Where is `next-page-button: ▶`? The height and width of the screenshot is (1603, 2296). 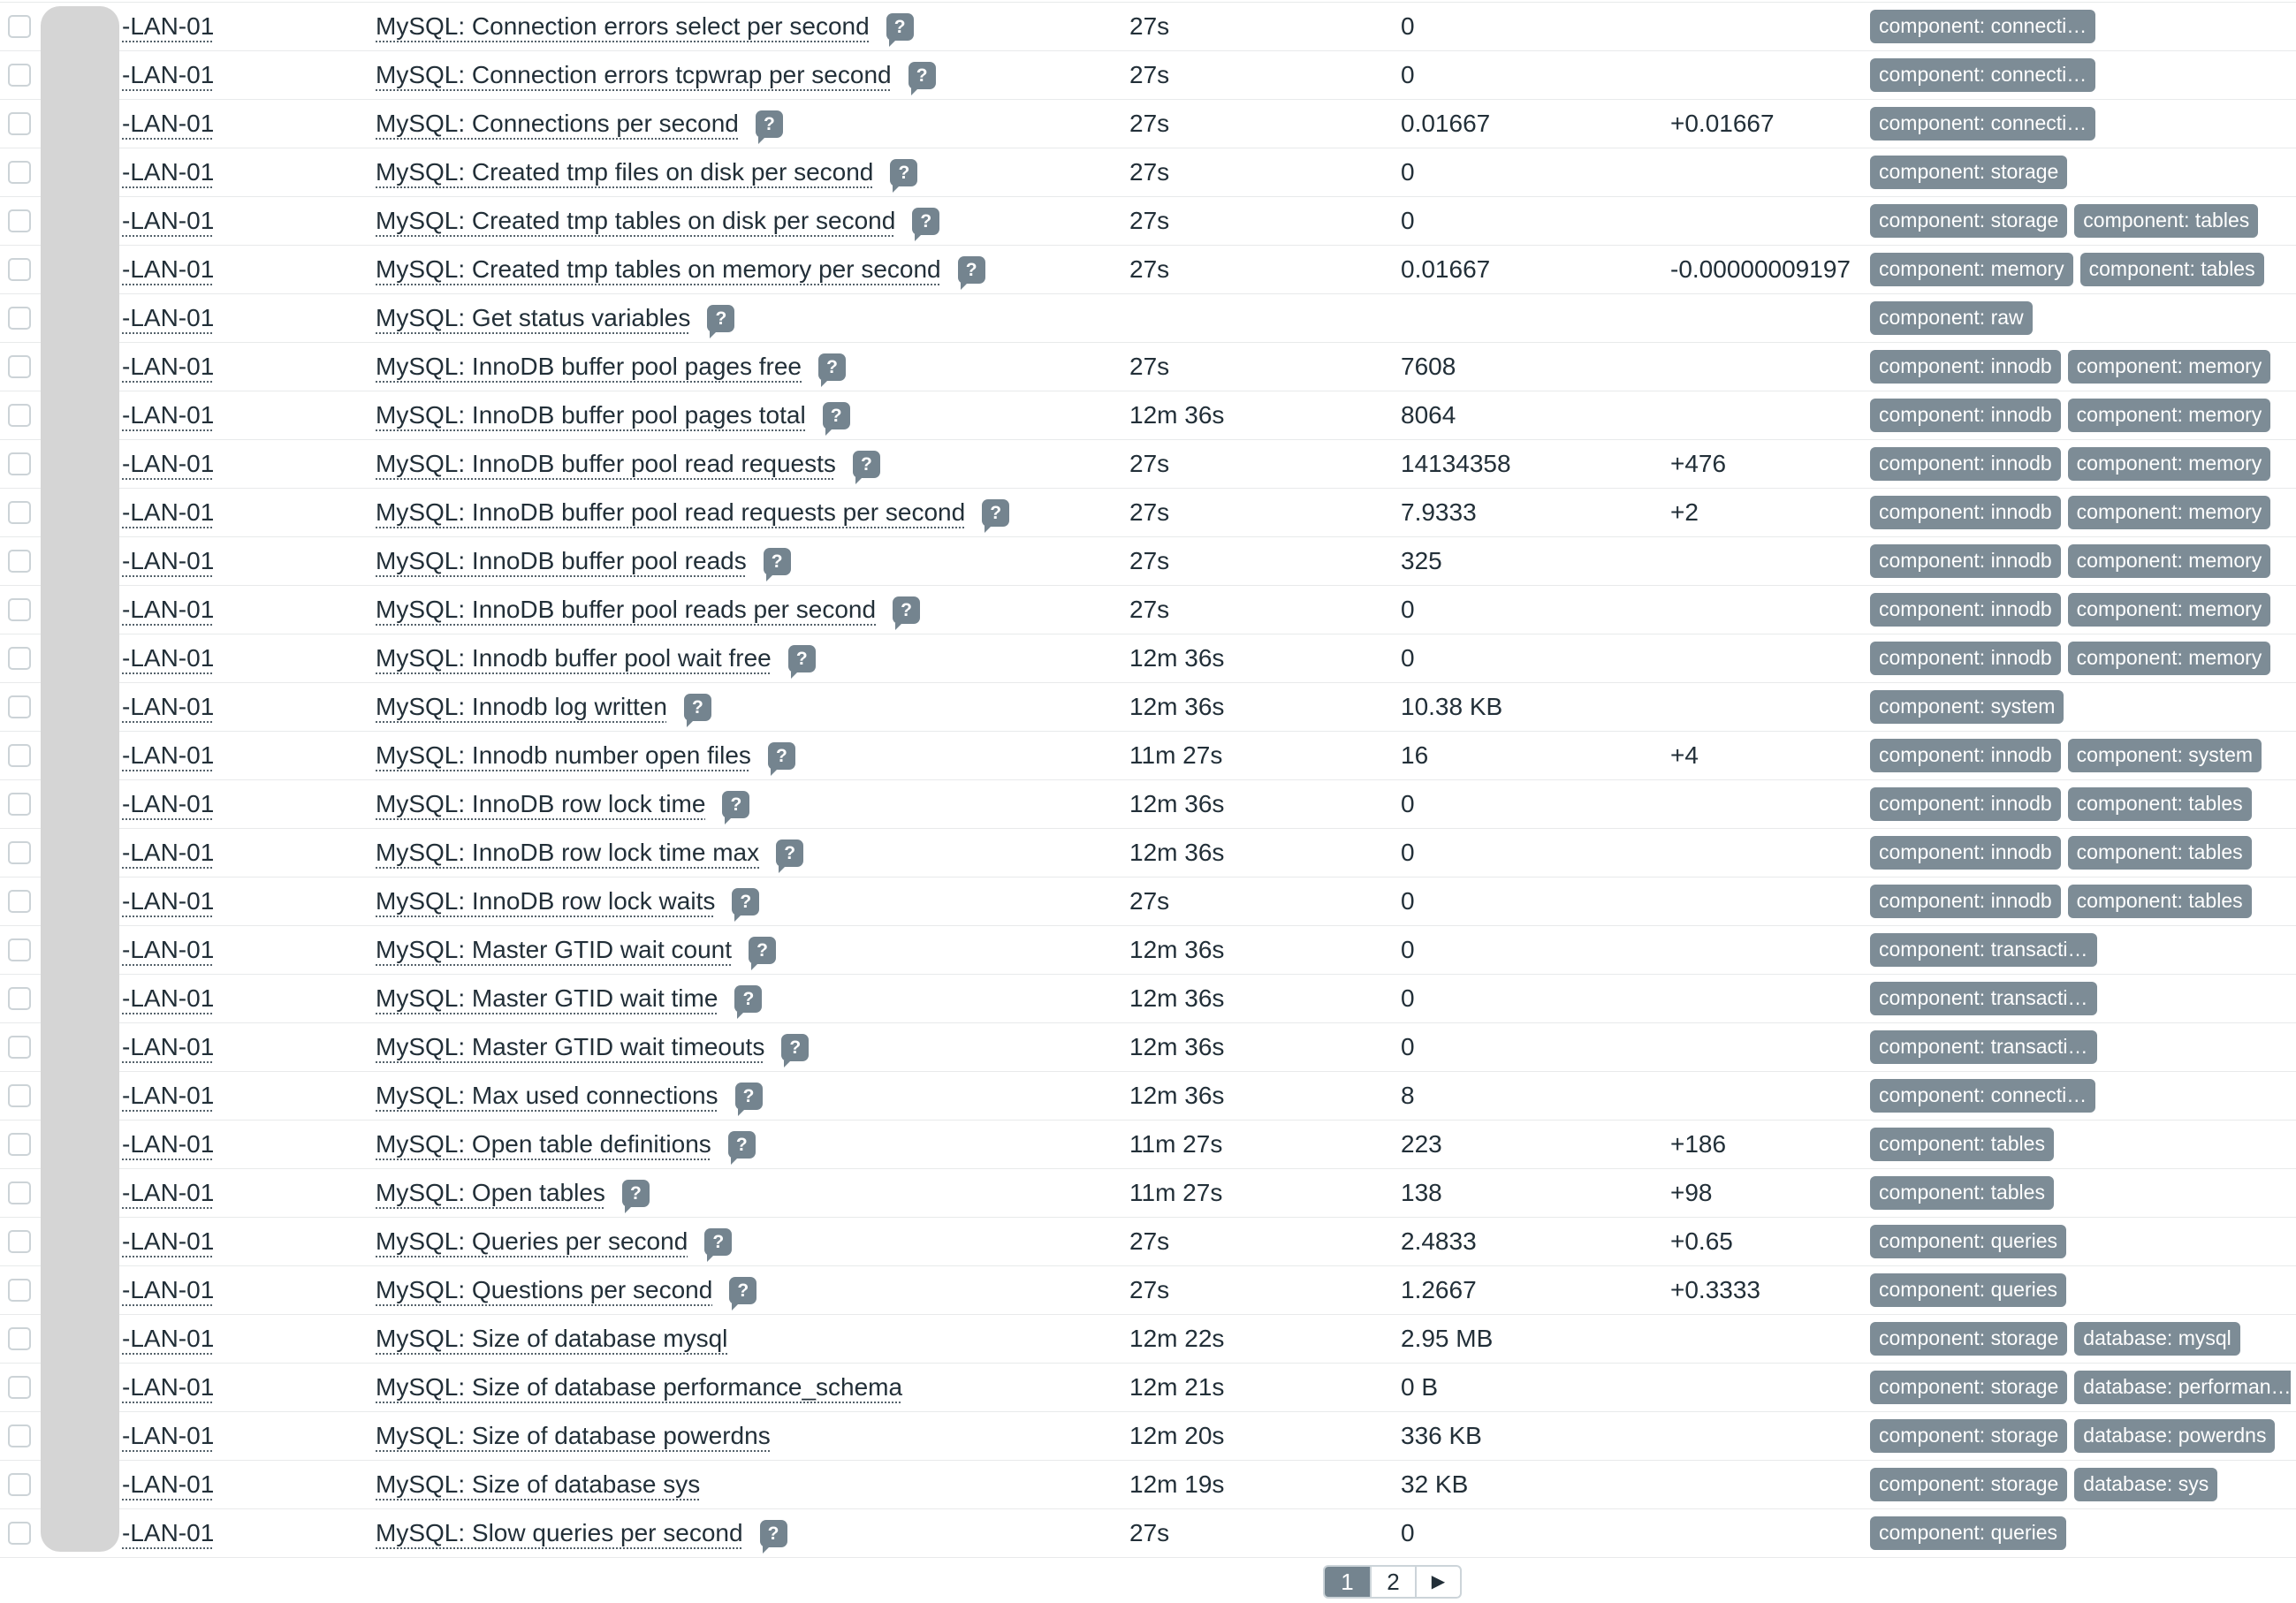
next-page-button: ▶ is located at coordinates (1438, 1582).